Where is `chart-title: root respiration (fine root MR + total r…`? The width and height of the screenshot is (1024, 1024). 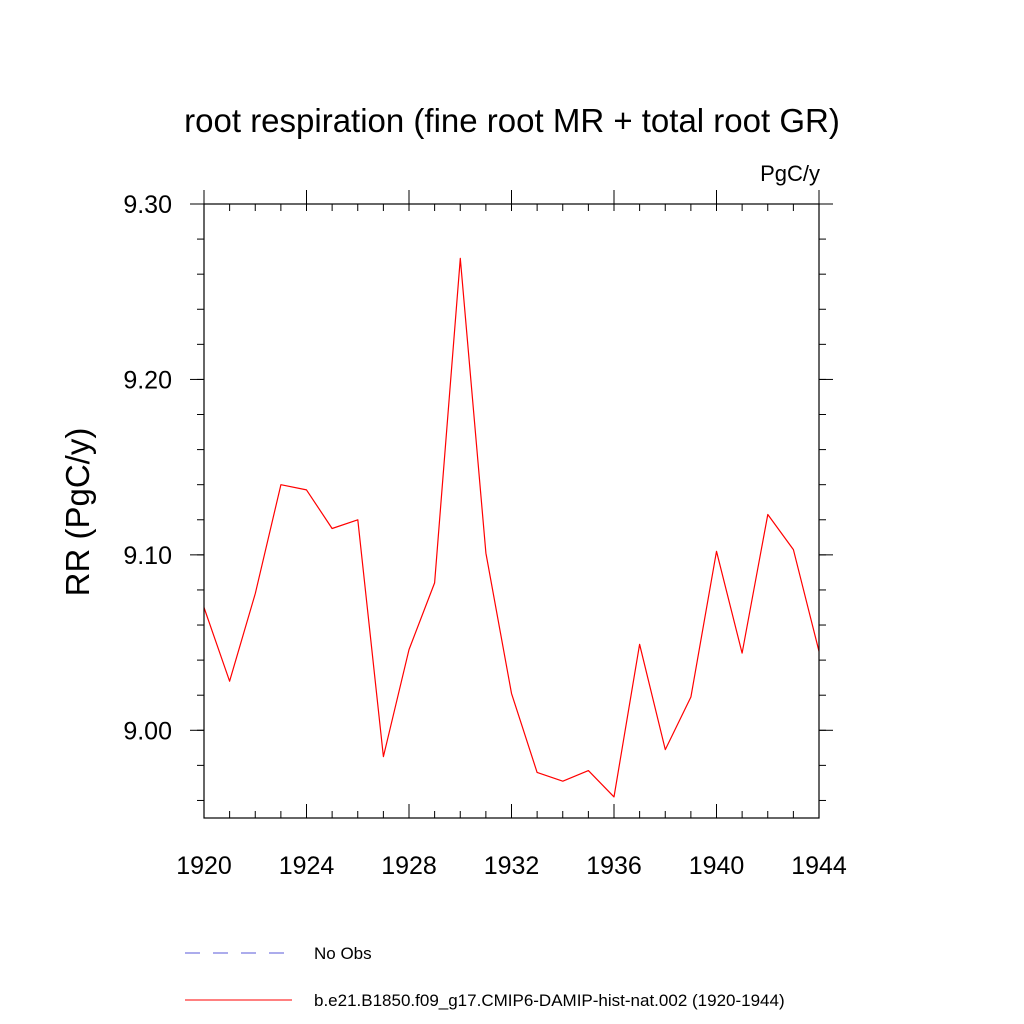
chart-title: root respiration (fine root MR + total r… is located at coordinates (512, 120).